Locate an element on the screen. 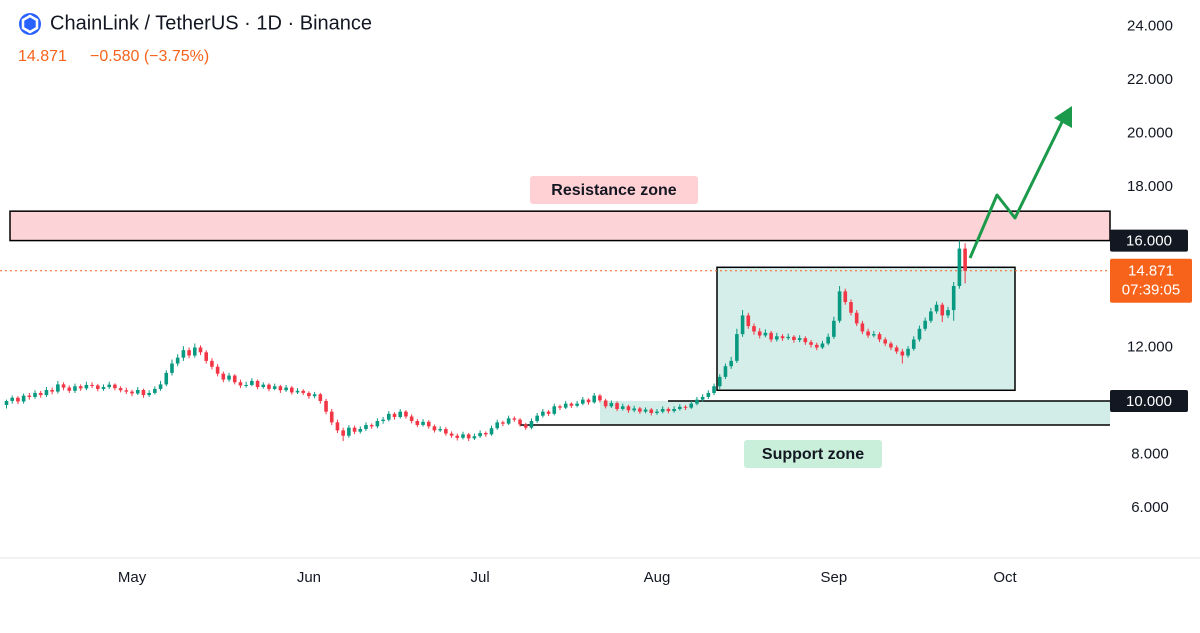 The height and width of the screenshot is (633, 1200). support-badge-bg is located at coordinates (1149, 400).